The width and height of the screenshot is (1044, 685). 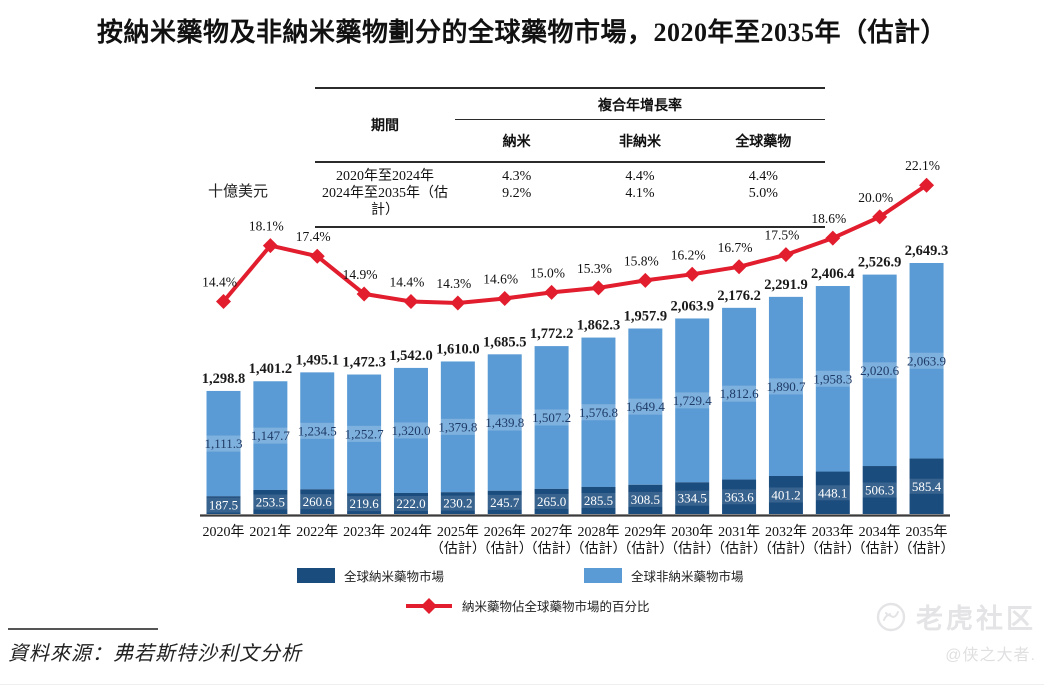 I want to click on watermark-handle: @侠之大者., so click(x=990, y=655).